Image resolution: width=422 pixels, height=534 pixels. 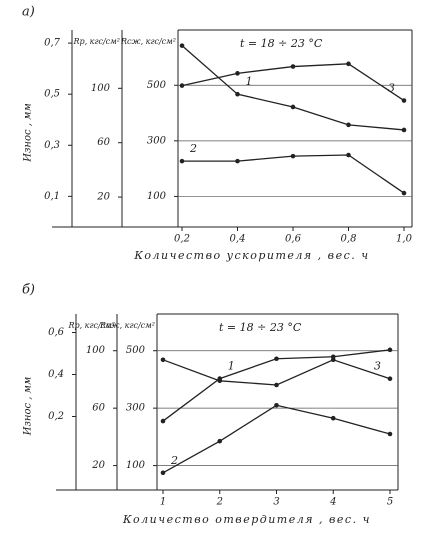 What do you see at coordinates (276, 502) in the screenshot?
I see `x-tick-label: 3` at bounding box center [276, 502].